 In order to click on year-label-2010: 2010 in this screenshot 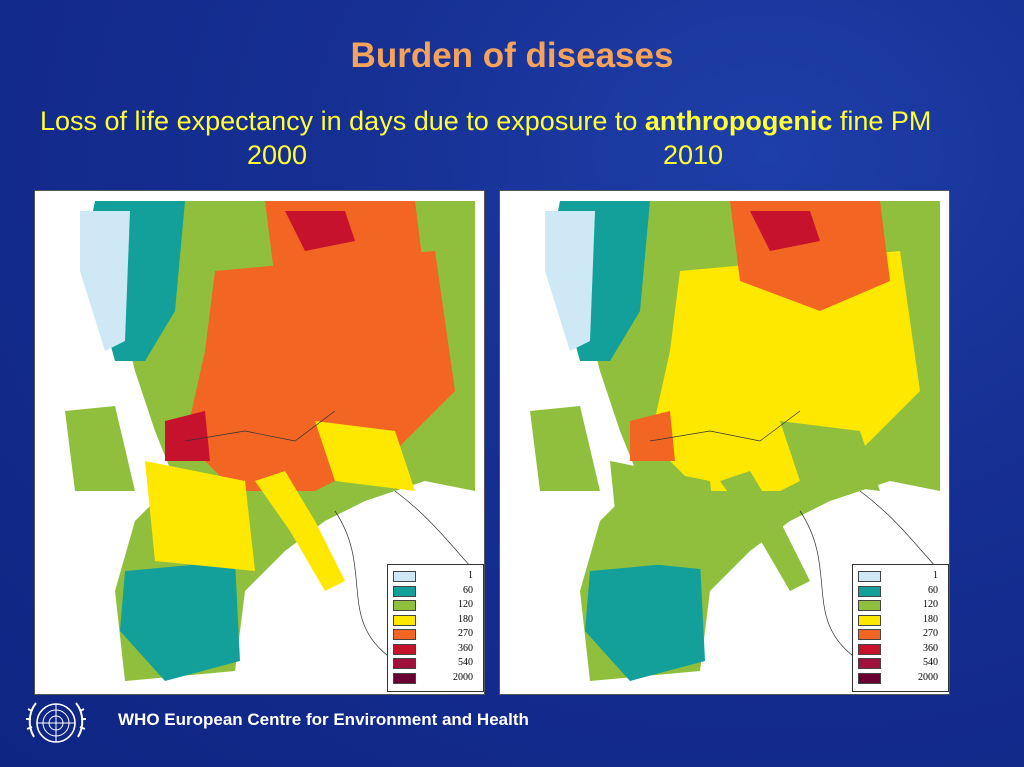, I will do `click(693, 155)`.